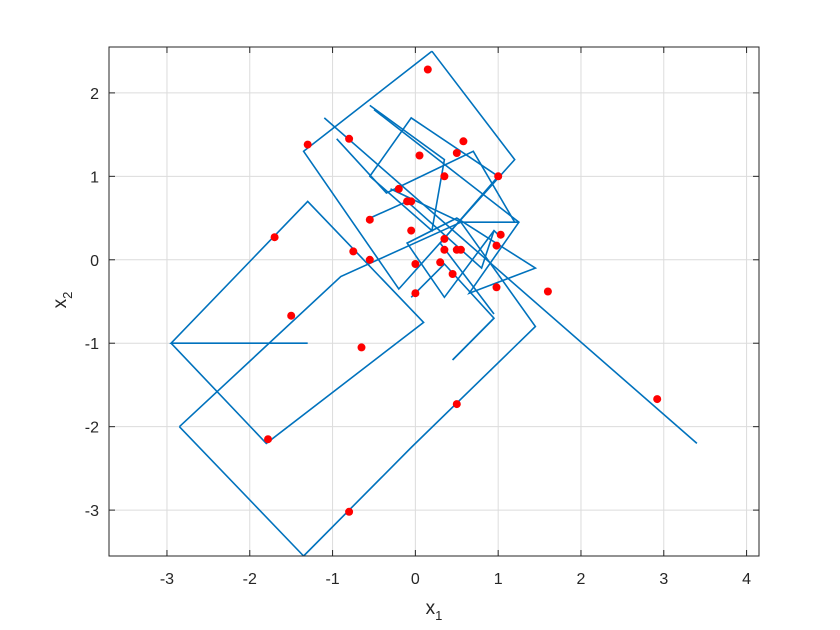 Image resolution: width=840 pixels, height=630 pixels. Describe the element at coordinates (663, 579) in the screenshot. I see `x-tick-label: 3` at that location.